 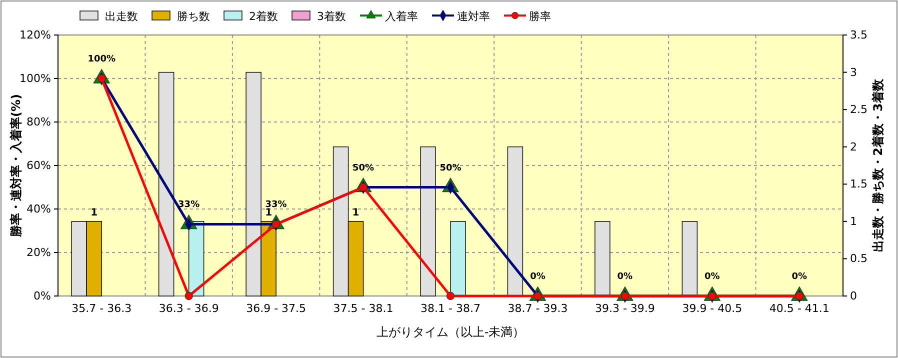 What do you see at coordinates (538, 308) in the screenshot?
I see `x-tick-label: 38.7 - 39.3` at bounding box center [538, 308].